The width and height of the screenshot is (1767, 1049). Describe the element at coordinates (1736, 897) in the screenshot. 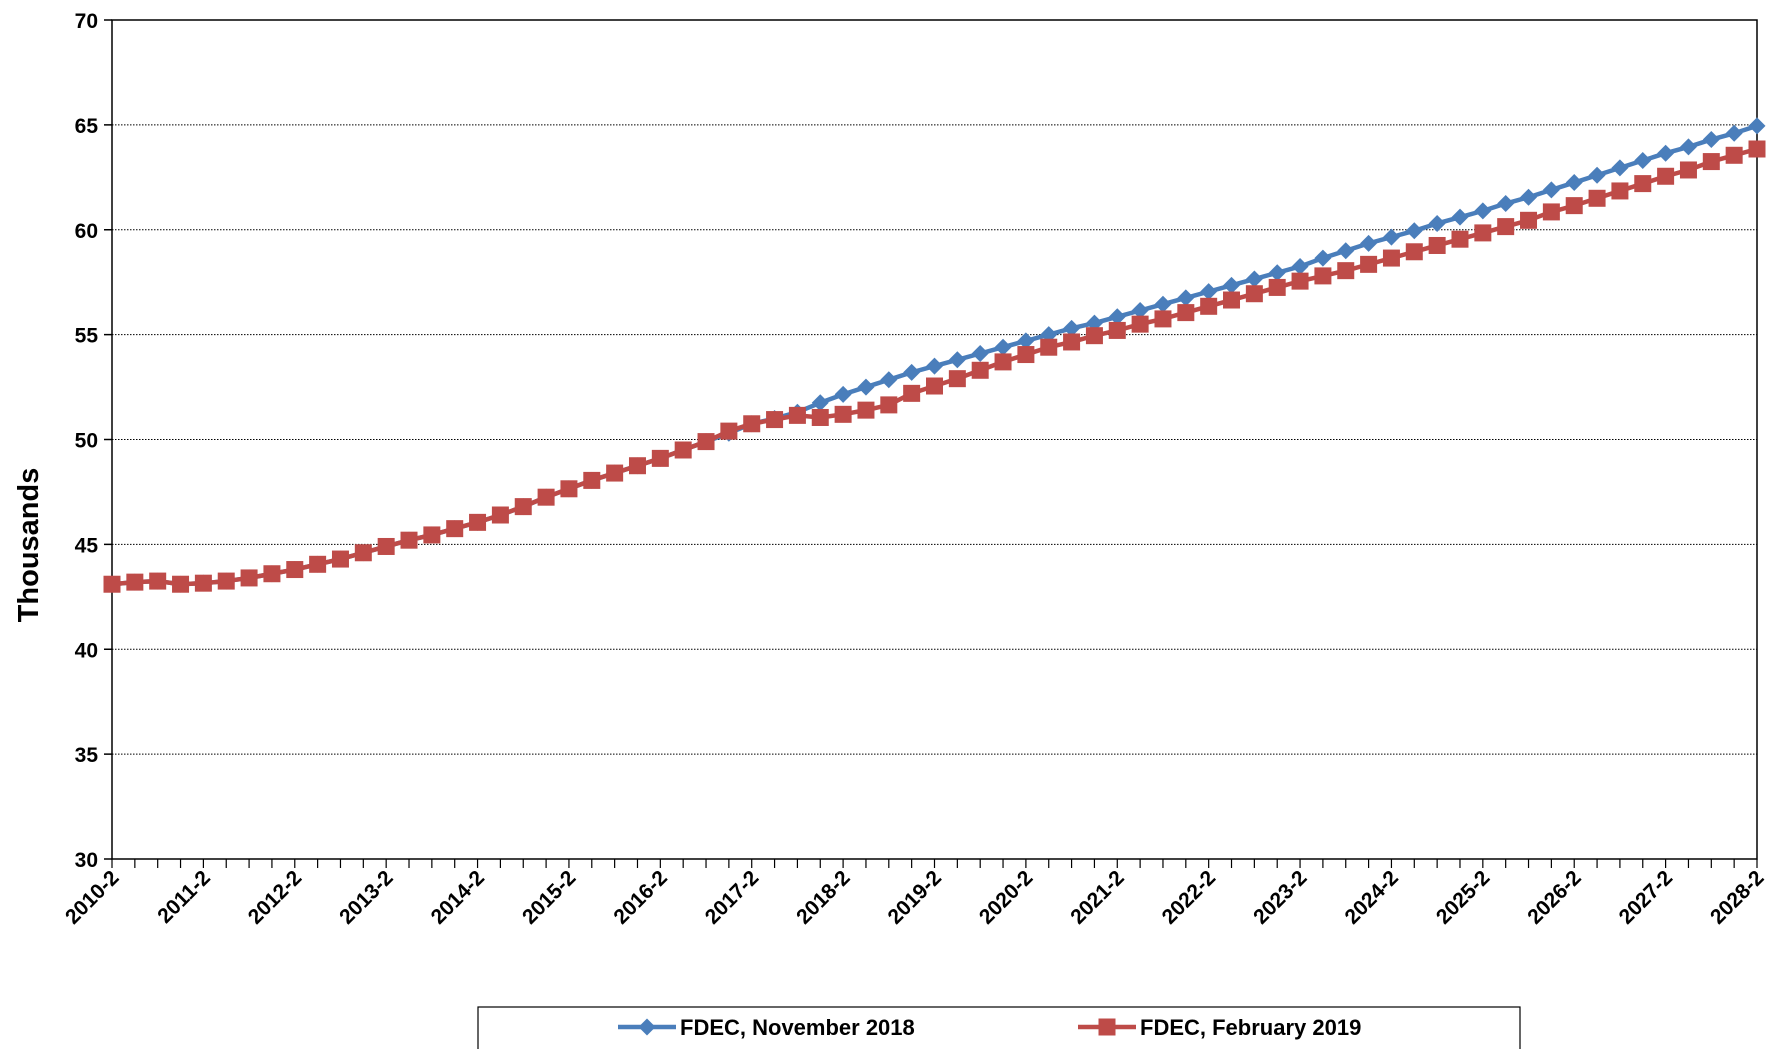

I see `x-tick-label: 2028-2` at that location.